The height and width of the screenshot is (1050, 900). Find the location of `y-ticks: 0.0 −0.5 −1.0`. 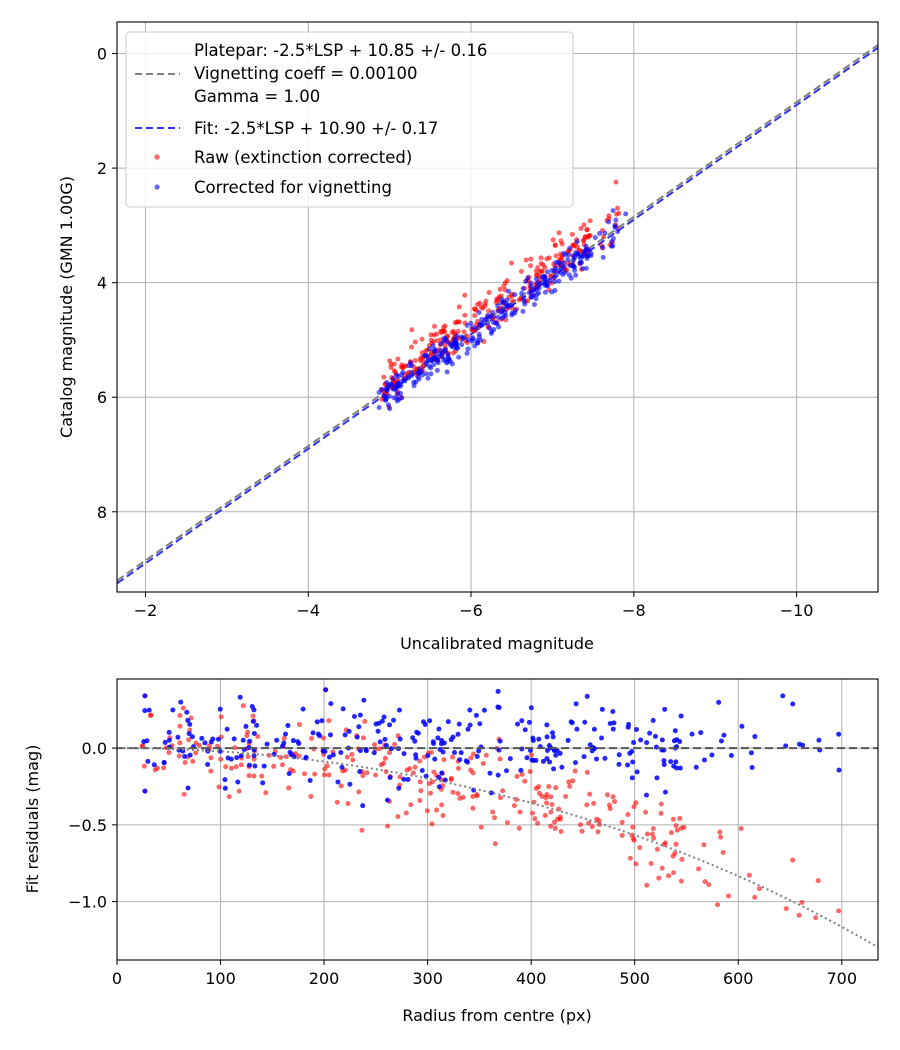

y-ticks: 0.0 −0.5 −1.0 is located at coordinates (92, 825).